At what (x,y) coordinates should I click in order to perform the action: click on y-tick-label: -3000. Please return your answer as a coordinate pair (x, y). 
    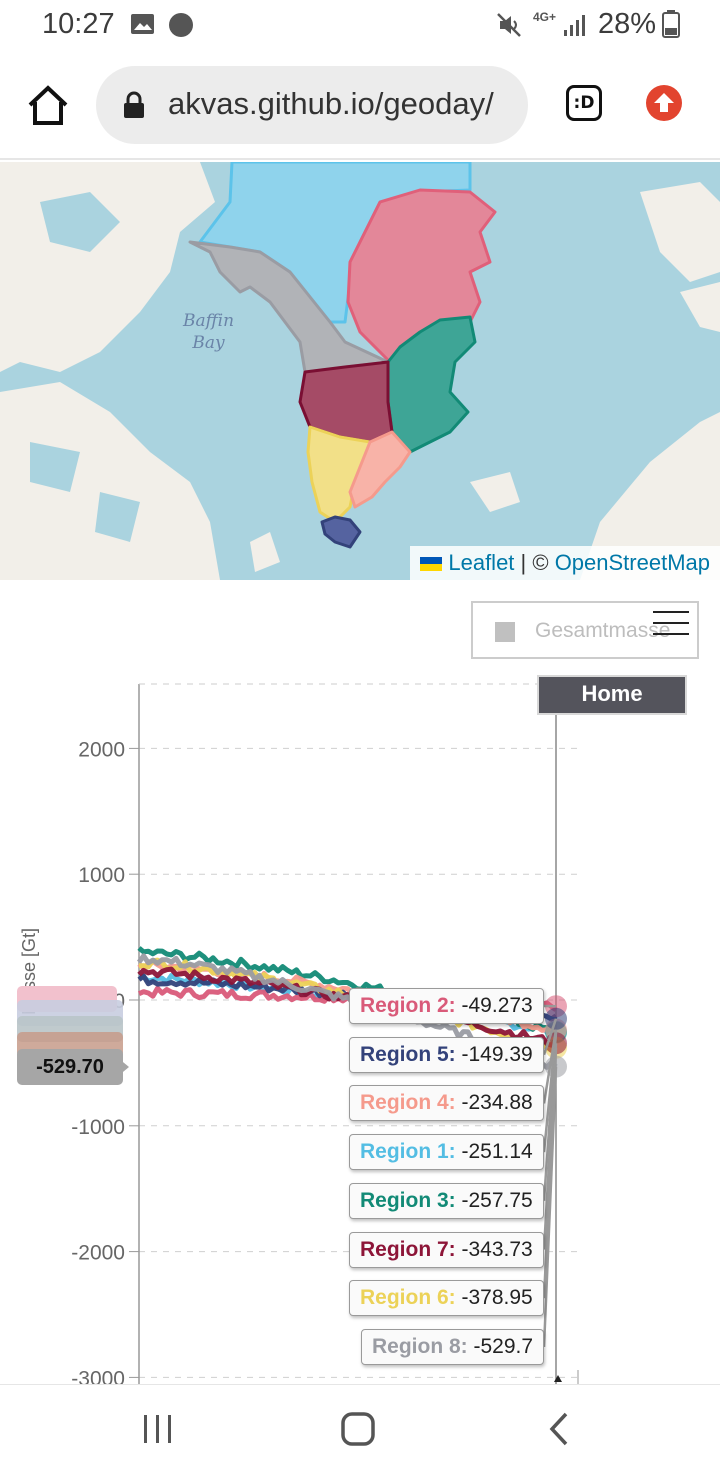
    Looking at the image, I should click on (98, 1375).